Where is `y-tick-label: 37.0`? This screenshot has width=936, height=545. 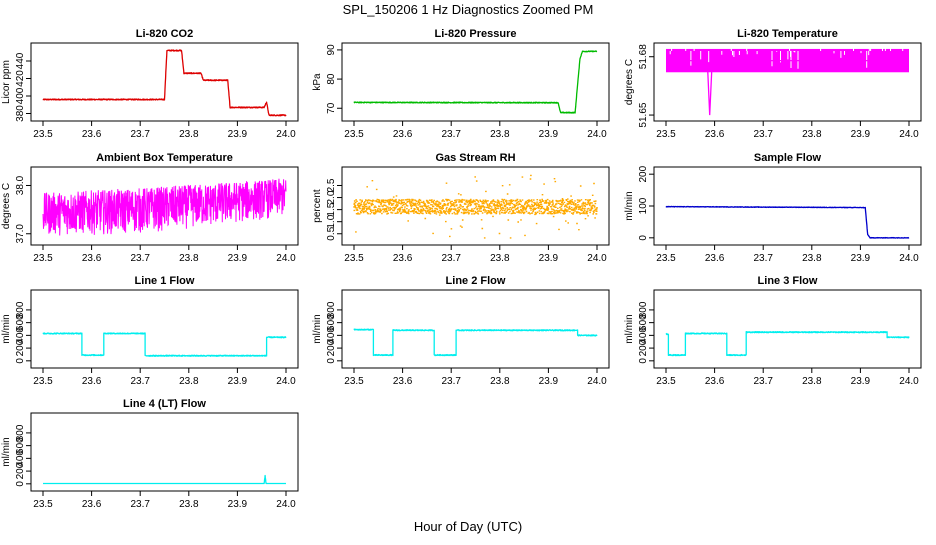 y-tick-label: 37.0 is located at coordinates (20, 234).